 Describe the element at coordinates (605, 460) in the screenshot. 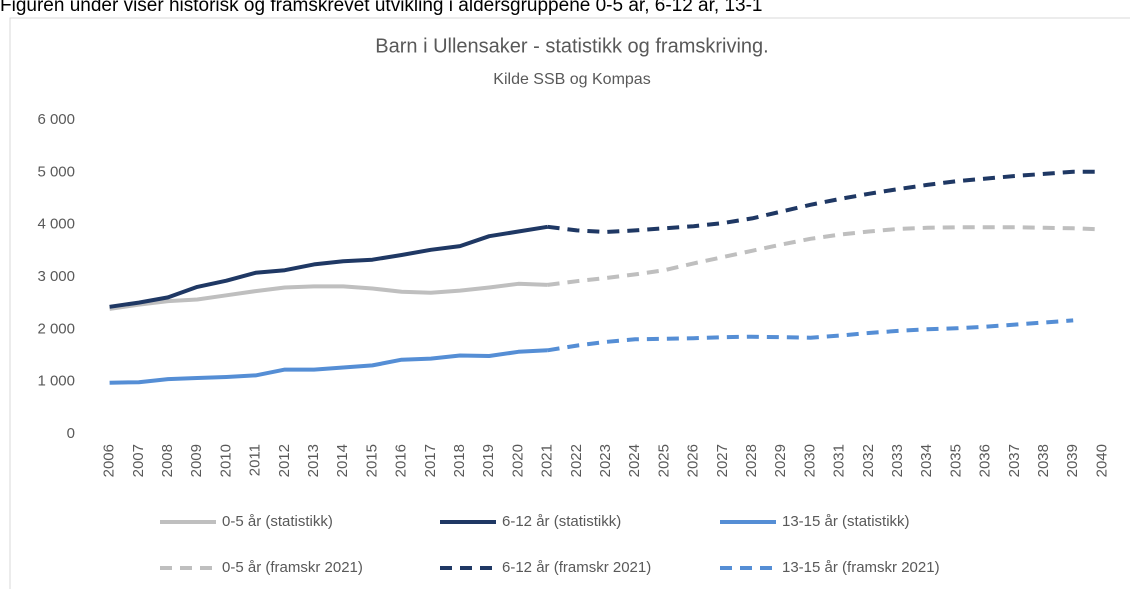

I see `x-tick-label: 2023` at that location.